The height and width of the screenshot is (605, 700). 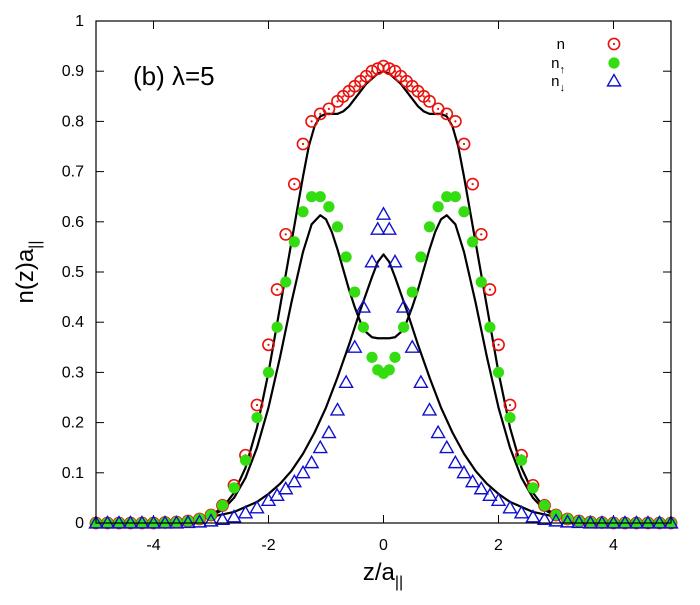 I want to click on y-tick-label: 0, so click(x=79, y=523).